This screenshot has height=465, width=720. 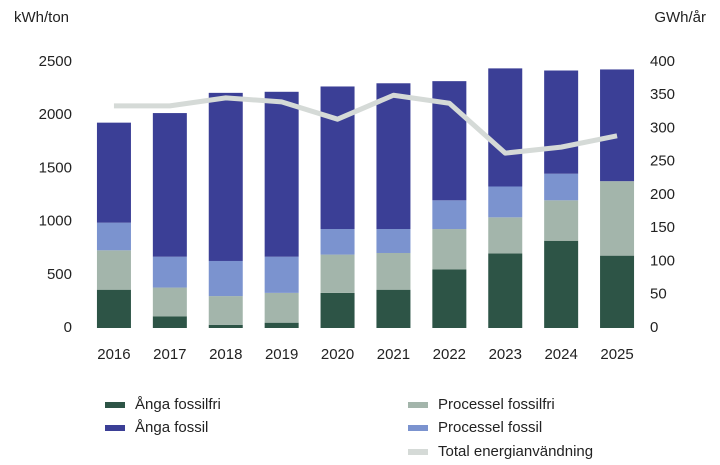 What do you see at coordinates (337, 354) in the screenshot?
I see `x-tick-label: 2020` at bounding box center [337, 354].